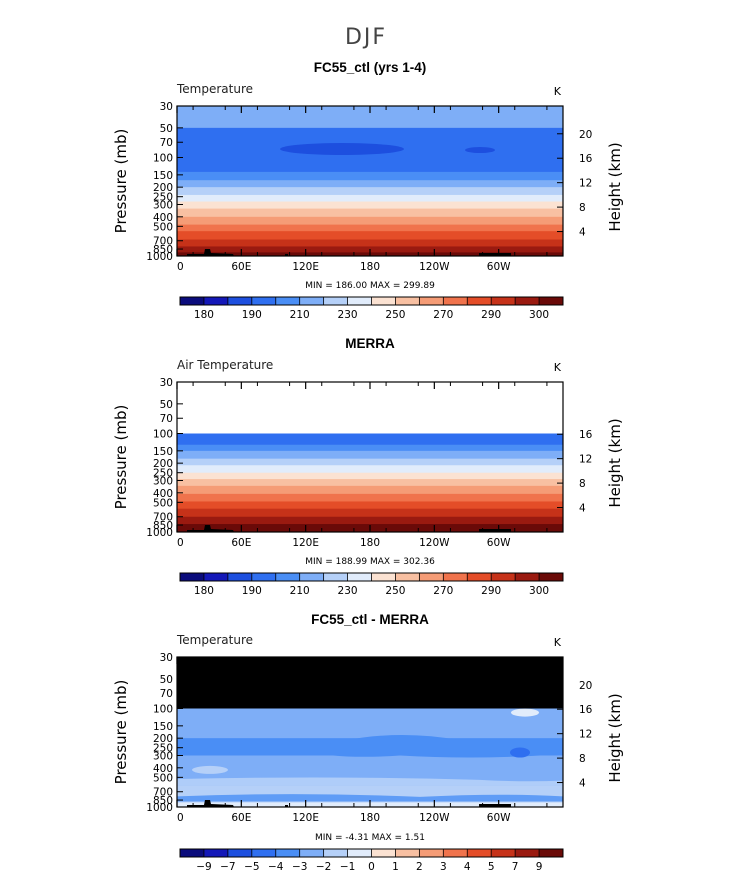 This screenshot has width=733, height=872. I want to click on y-tick-label: 500, so click(163, 503).